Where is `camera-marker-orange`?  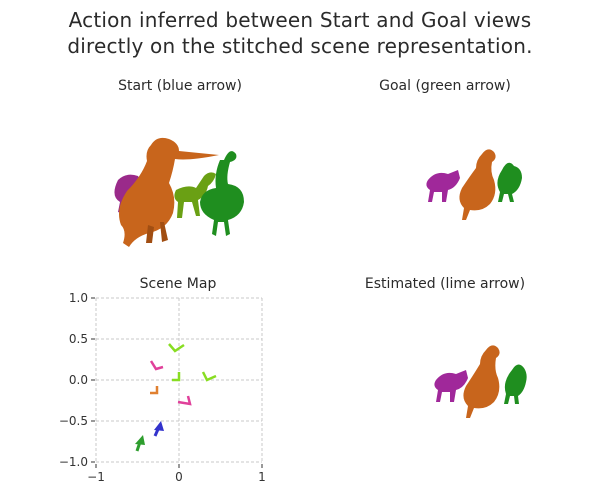 camera-marker-orange is located at coordinates (154, 390).